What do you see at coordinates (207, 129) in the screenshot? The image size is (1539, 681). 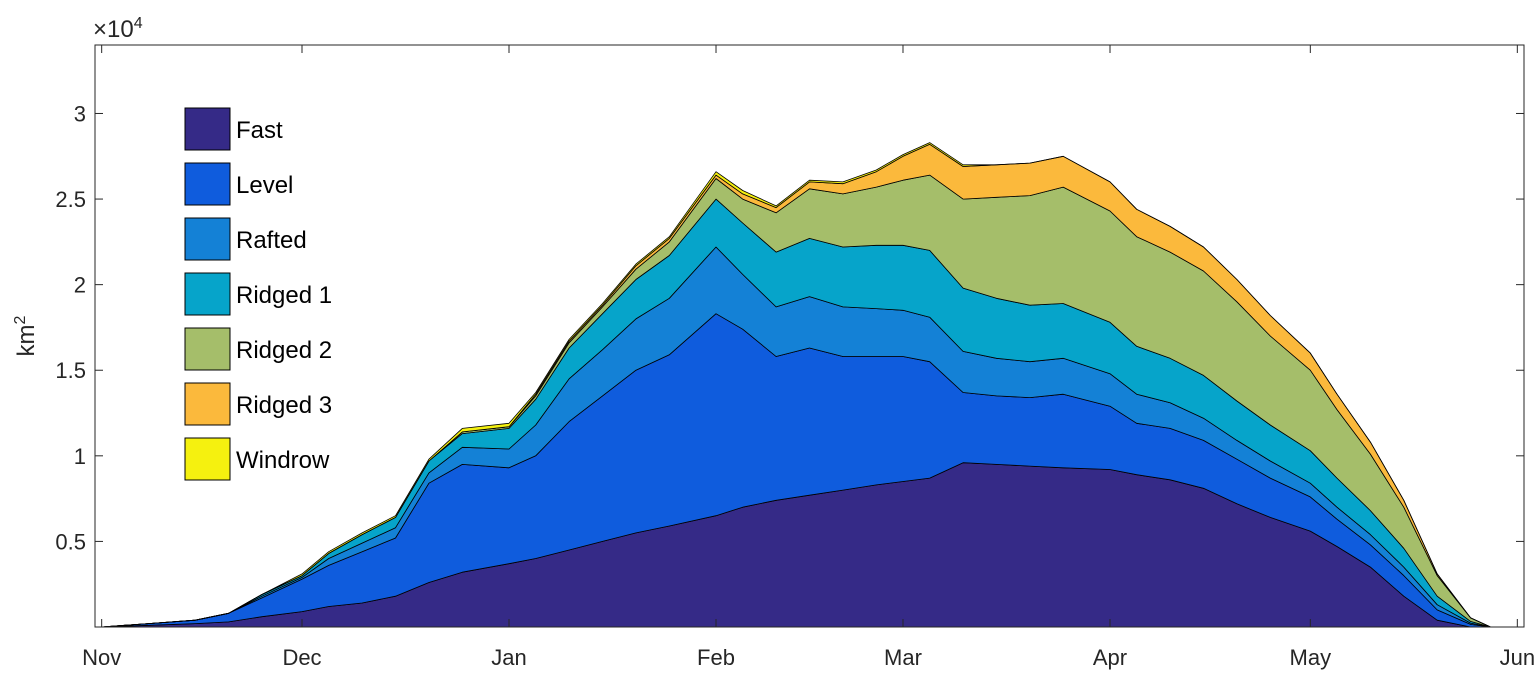 I see `legend-swatch-fast` at bounding box center [207, 129].